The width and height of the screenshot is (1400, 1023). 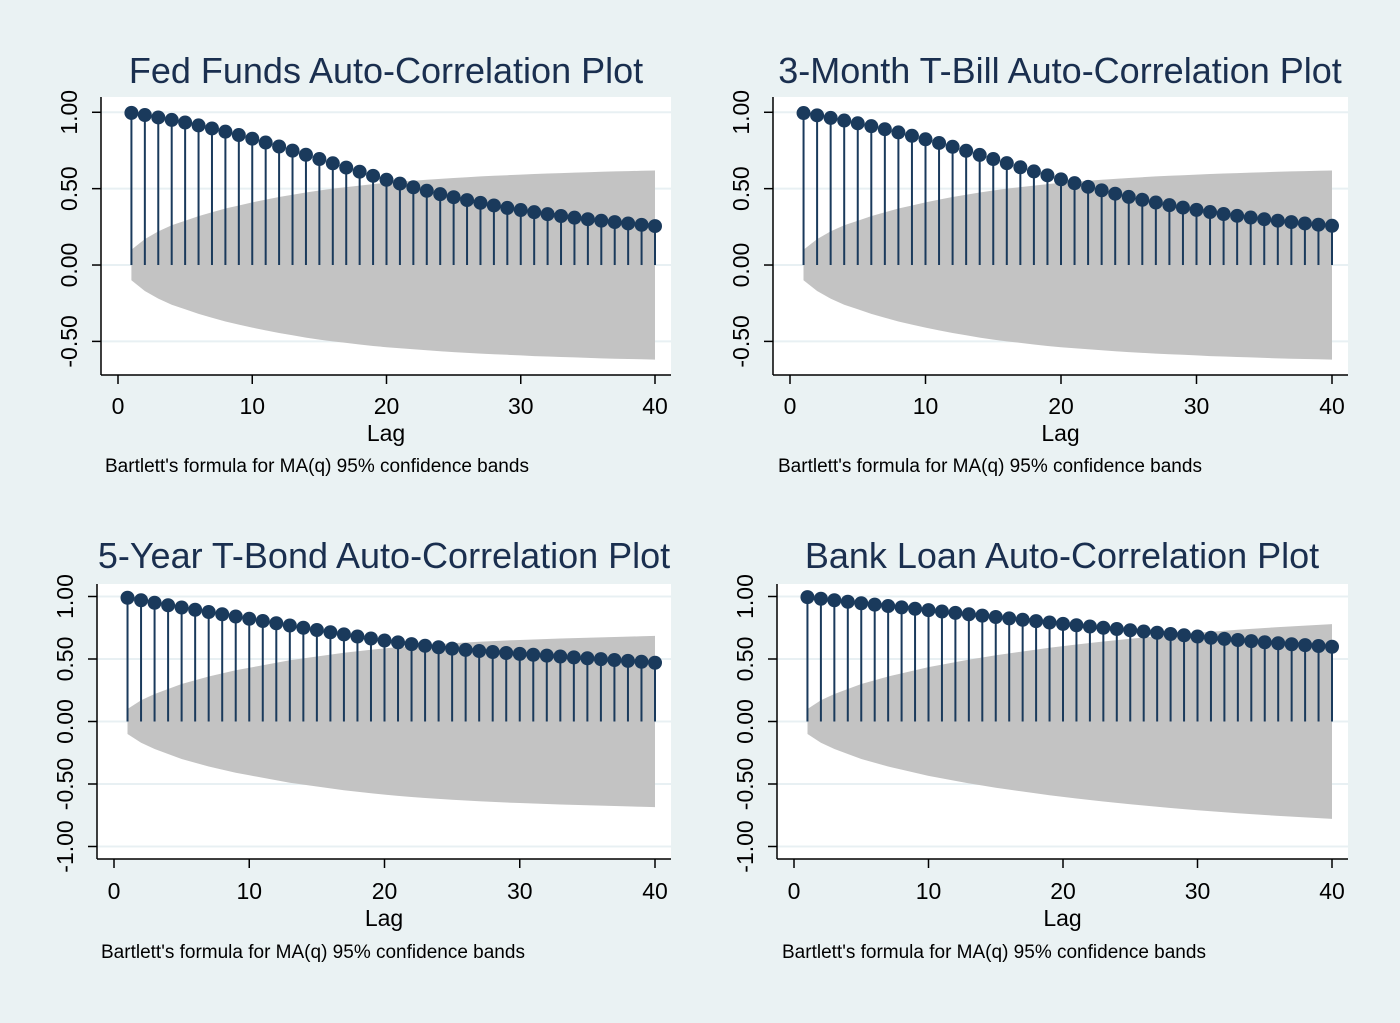 What do you see at coordinates (391, 721) in the screenshot?
I see `confidence-band` at bounding box center [391, 721].